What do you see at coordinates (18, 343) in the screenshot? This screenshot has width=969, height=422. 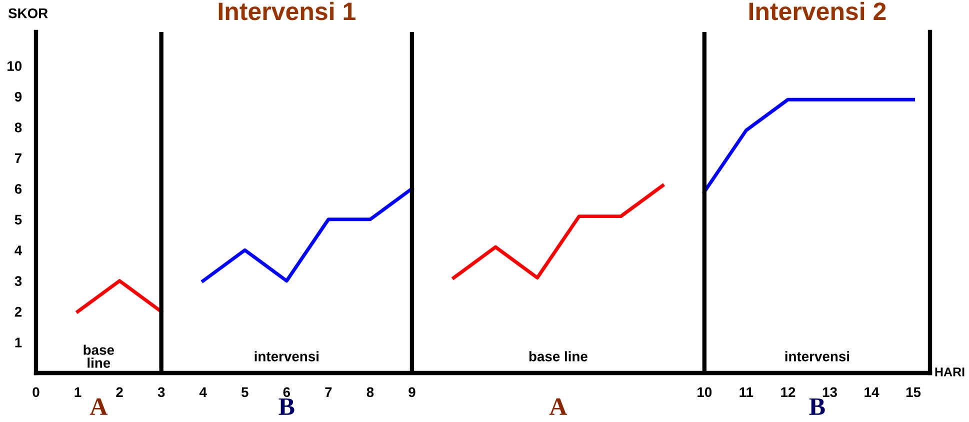 I see `y-tick-label: 1` at bounding box center [18, 343].